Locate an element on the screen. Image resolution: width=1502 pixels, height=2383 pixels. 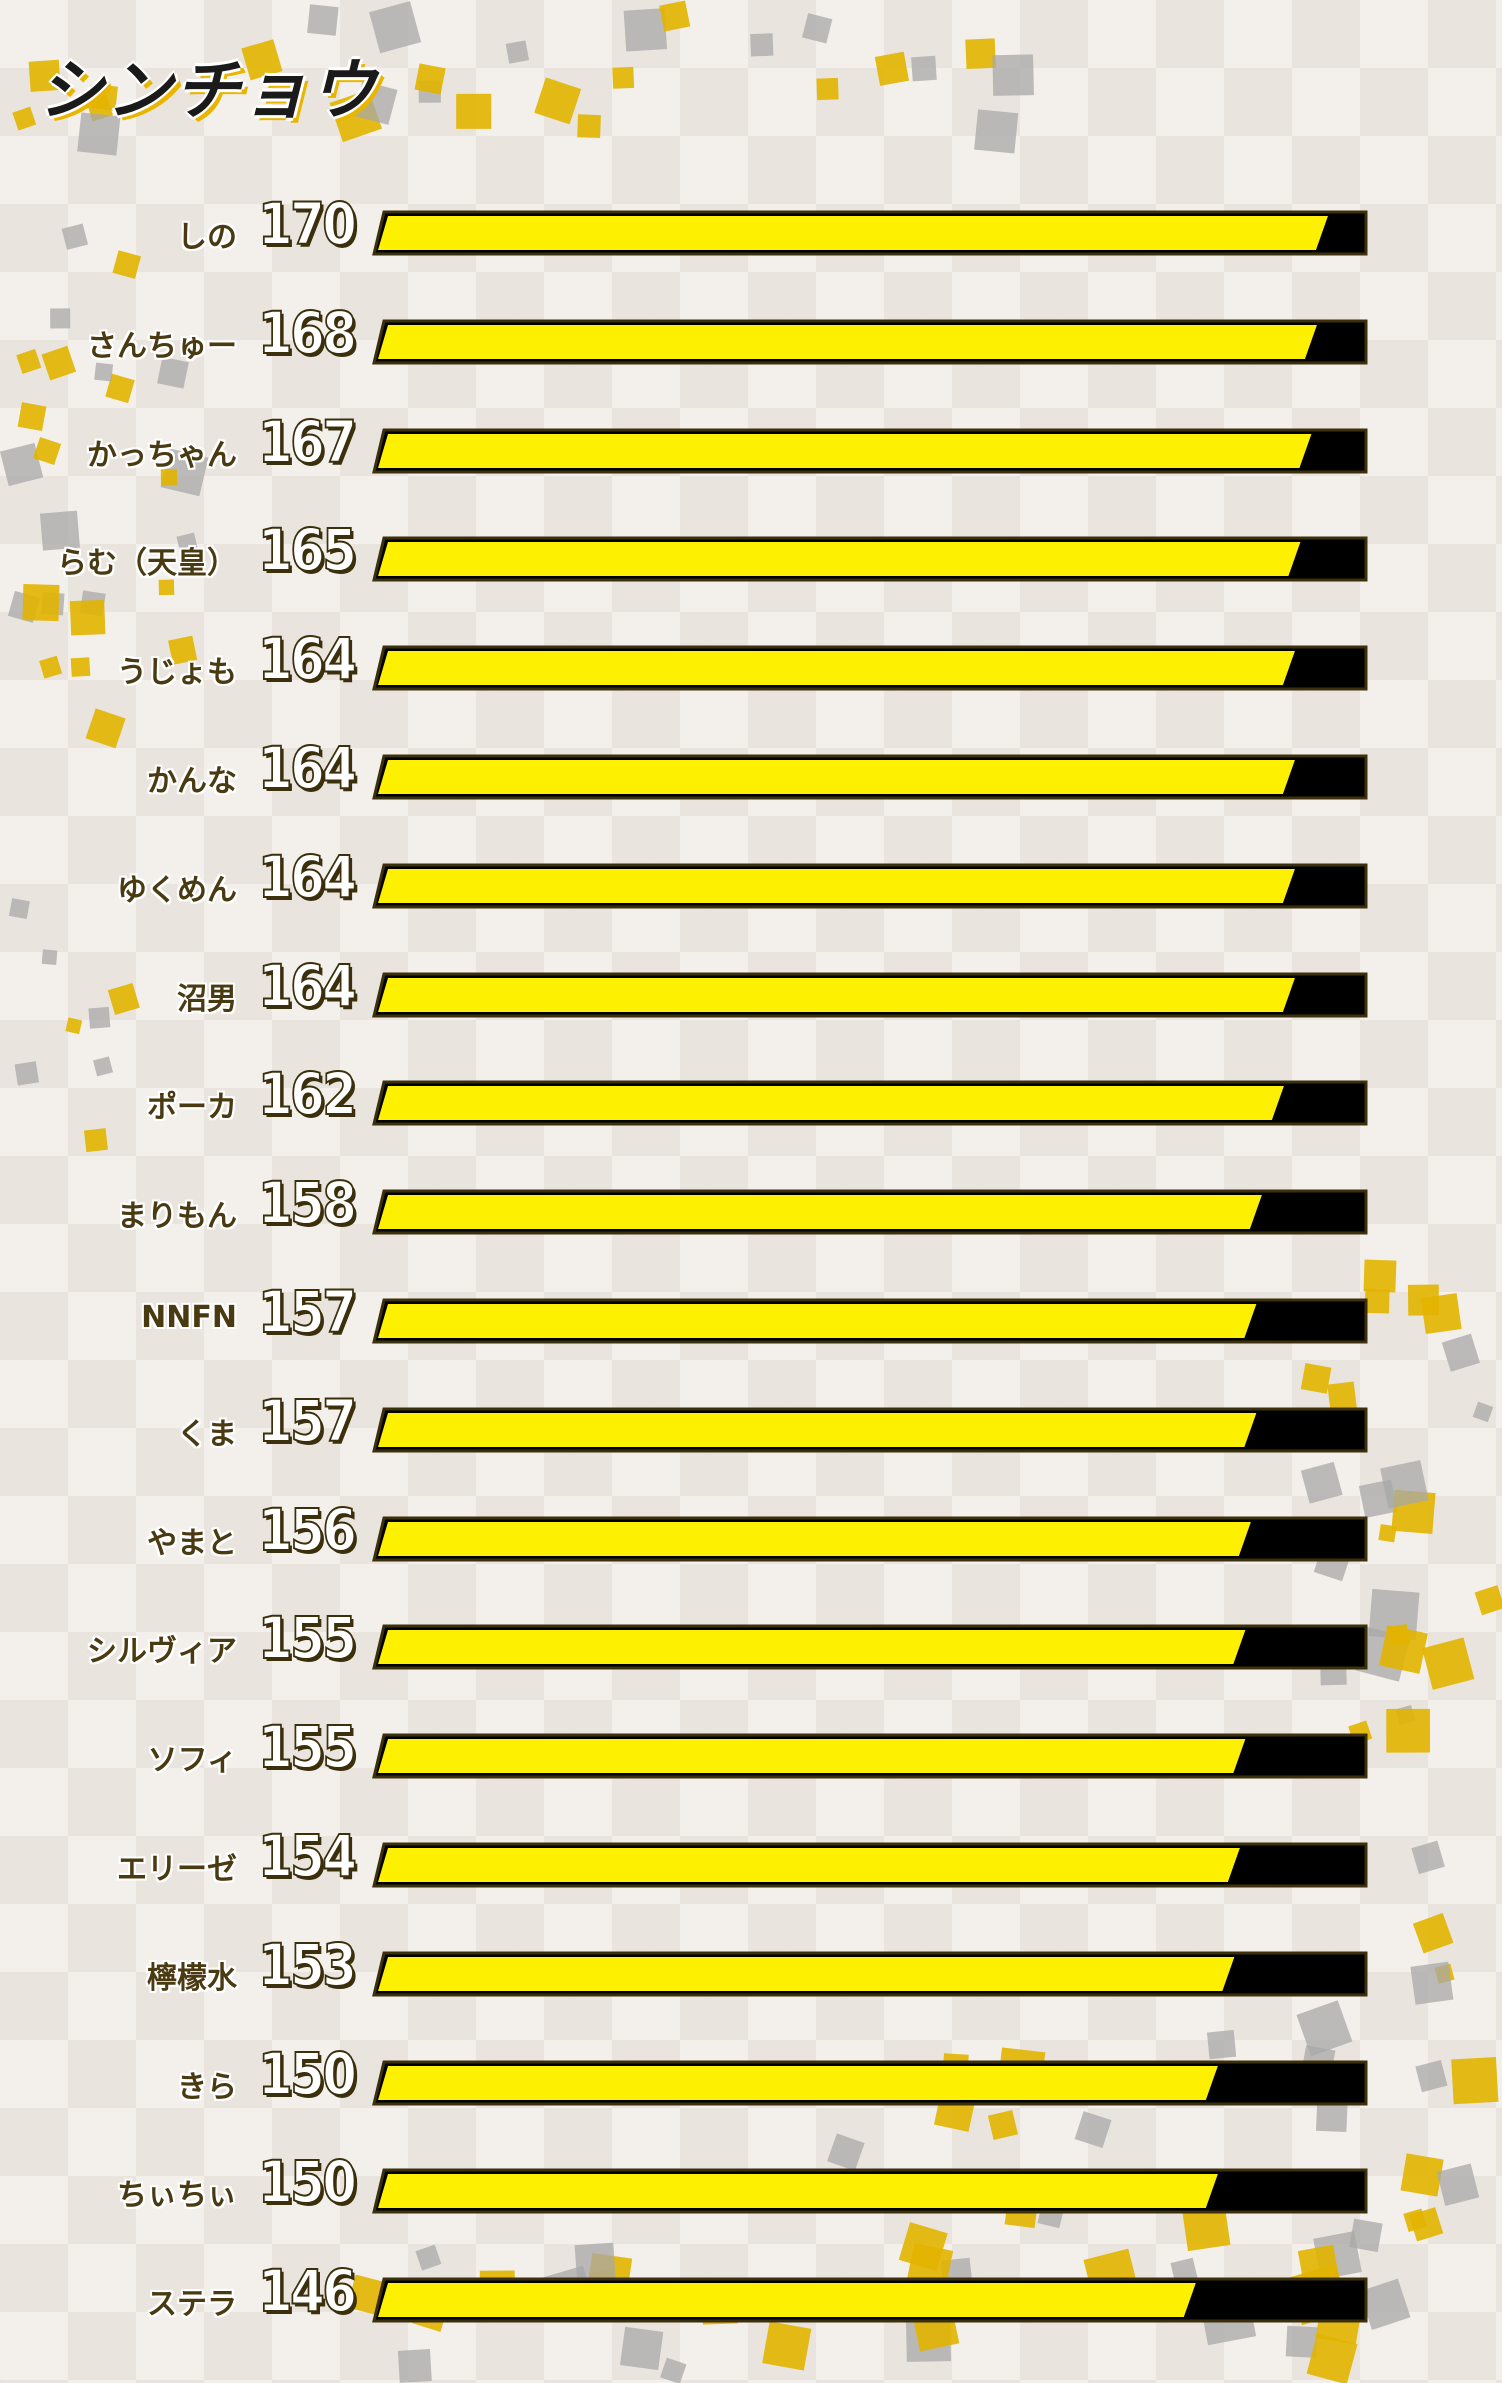
bar-row: かんな 164 is located at coordinates (751, 784).